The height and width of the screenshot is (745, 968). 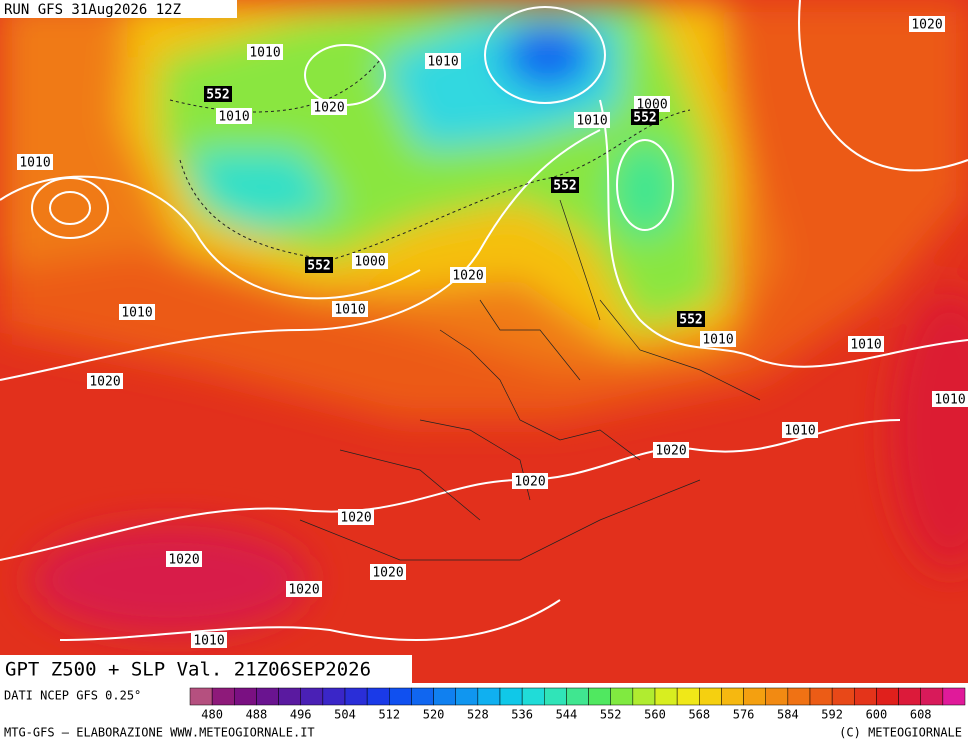 What do you see at coordinates (900, 733) in the screenshot?
I see `footer-right: (C) METEOGIORNALE` at bounding box center [900, 733].